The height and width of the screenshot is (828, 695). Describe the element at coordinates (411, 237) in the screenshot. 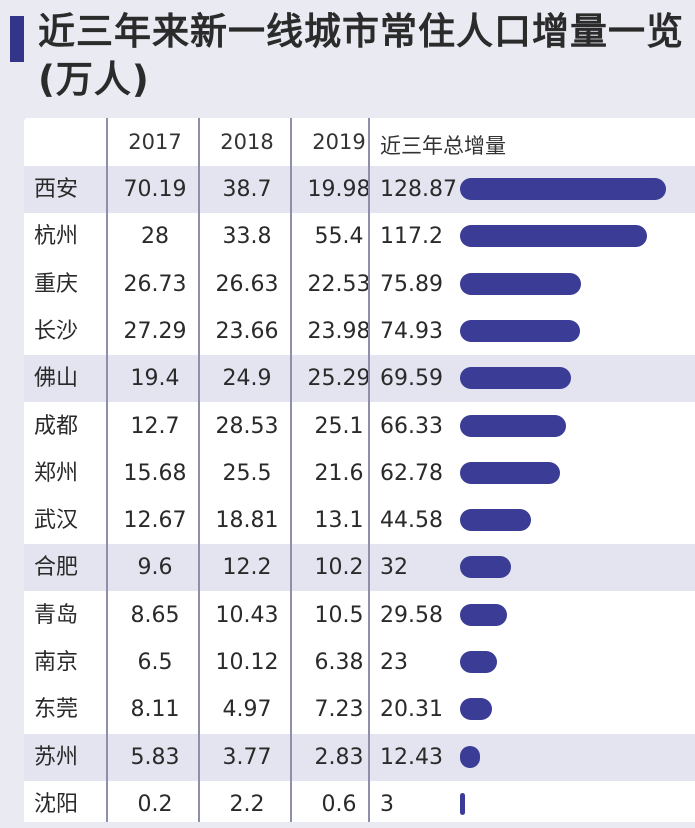

I see `value-total: 117.2` at that location.